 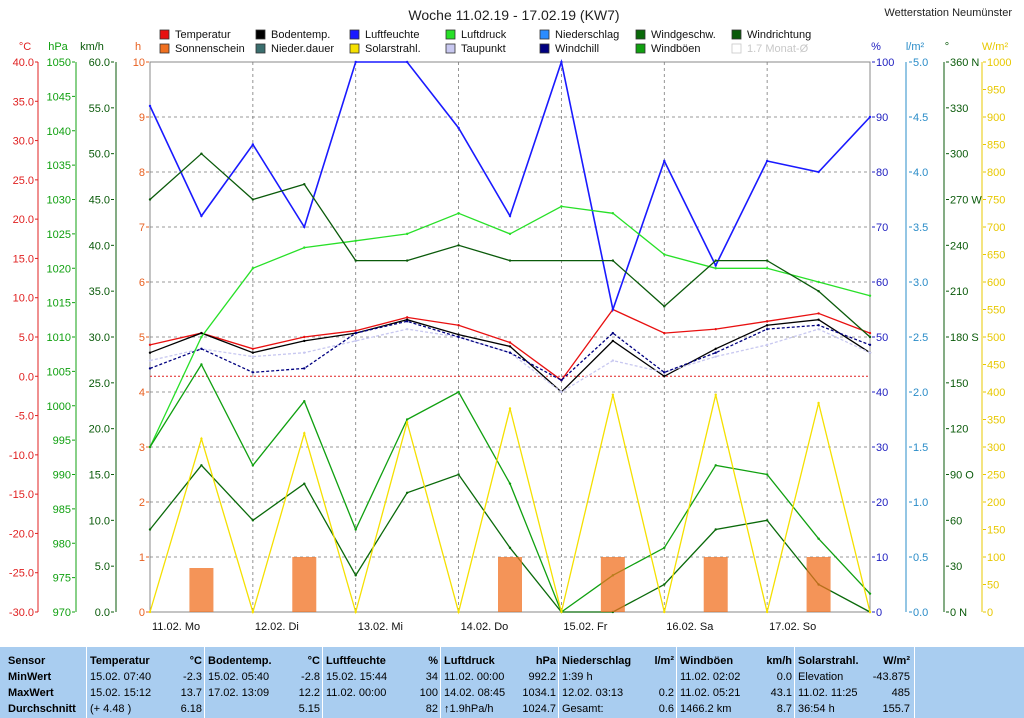 I want to click on series-Sonnenschein, so click(x=510, y=584).